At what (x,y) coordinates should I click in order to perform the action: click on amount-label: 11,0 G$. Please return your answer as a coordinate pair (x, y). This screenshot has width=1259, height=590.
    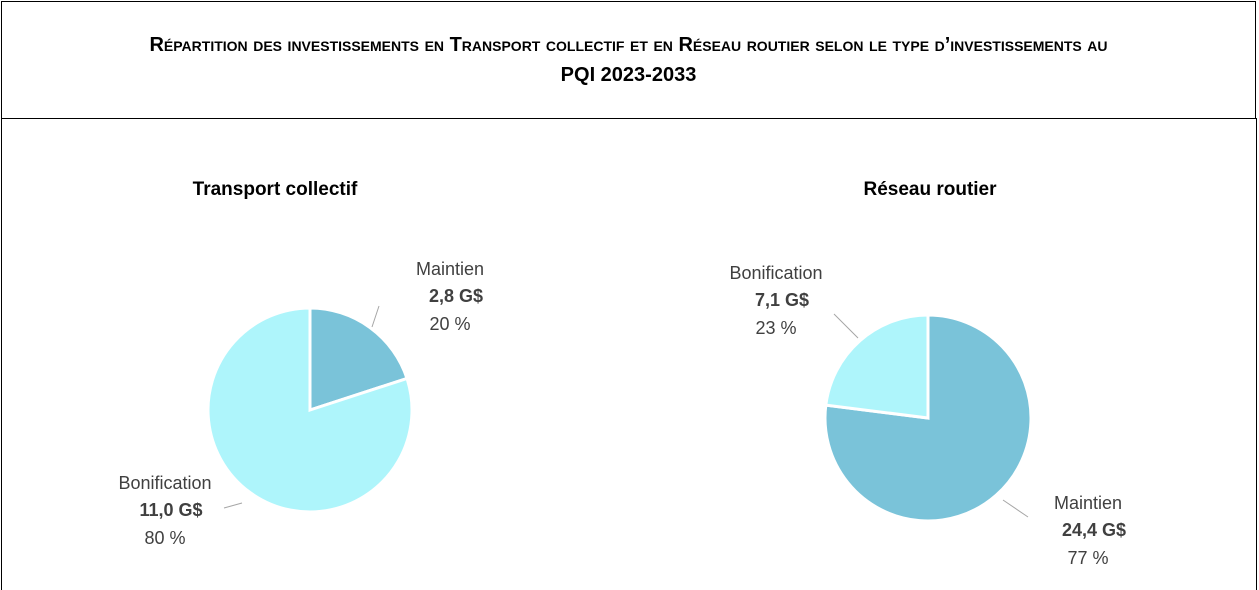
    Looking at the image, I should click on (170, 510).